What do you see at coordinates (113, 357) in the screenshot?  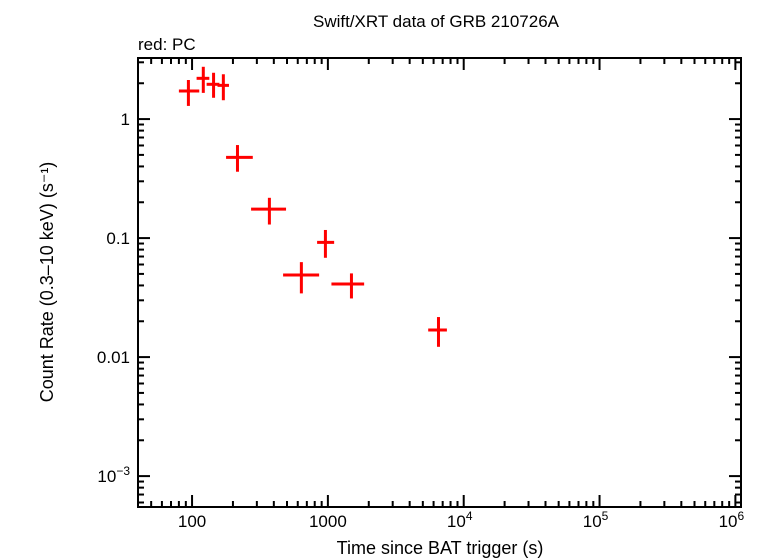 I see `y-tick-label: 0.01` at bounding box center [113, 357].